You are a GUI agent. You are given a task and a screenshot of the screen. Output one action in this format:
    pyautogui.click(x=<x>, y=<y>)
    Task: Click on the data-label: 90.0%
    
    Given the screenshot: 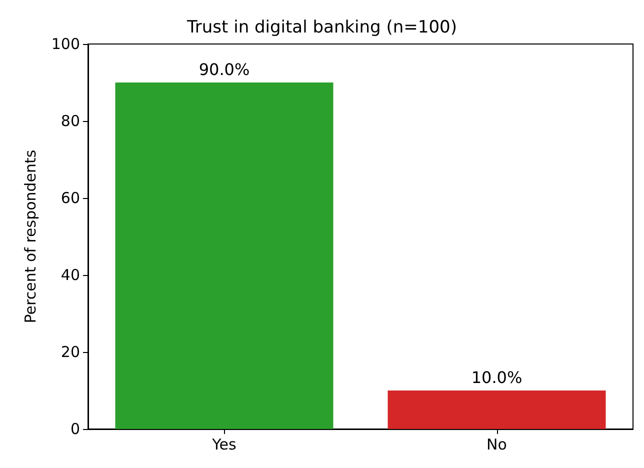 What is the action you would take?
    pyautogui.click(x=224, y=69)
    